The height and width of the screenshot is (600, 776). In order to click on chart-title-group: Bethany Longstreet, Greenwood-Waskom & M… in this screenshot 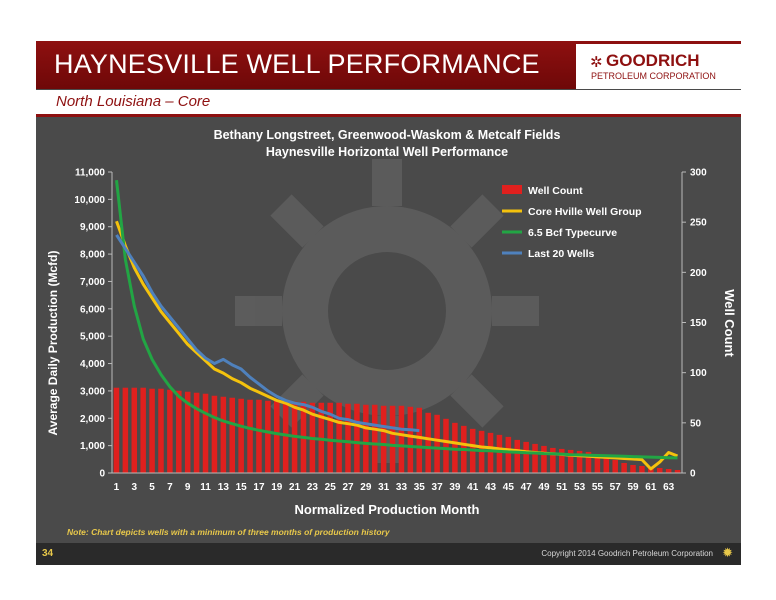, I will do `click(387, 143)`.